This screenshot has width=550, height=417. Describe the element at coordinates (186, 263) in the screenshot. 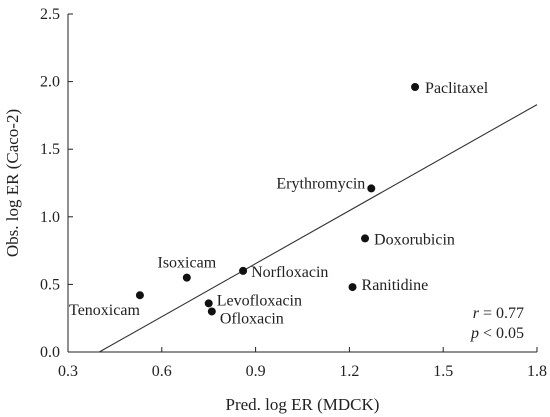

I see `label-isoxicam: Isoxicam` at that location.